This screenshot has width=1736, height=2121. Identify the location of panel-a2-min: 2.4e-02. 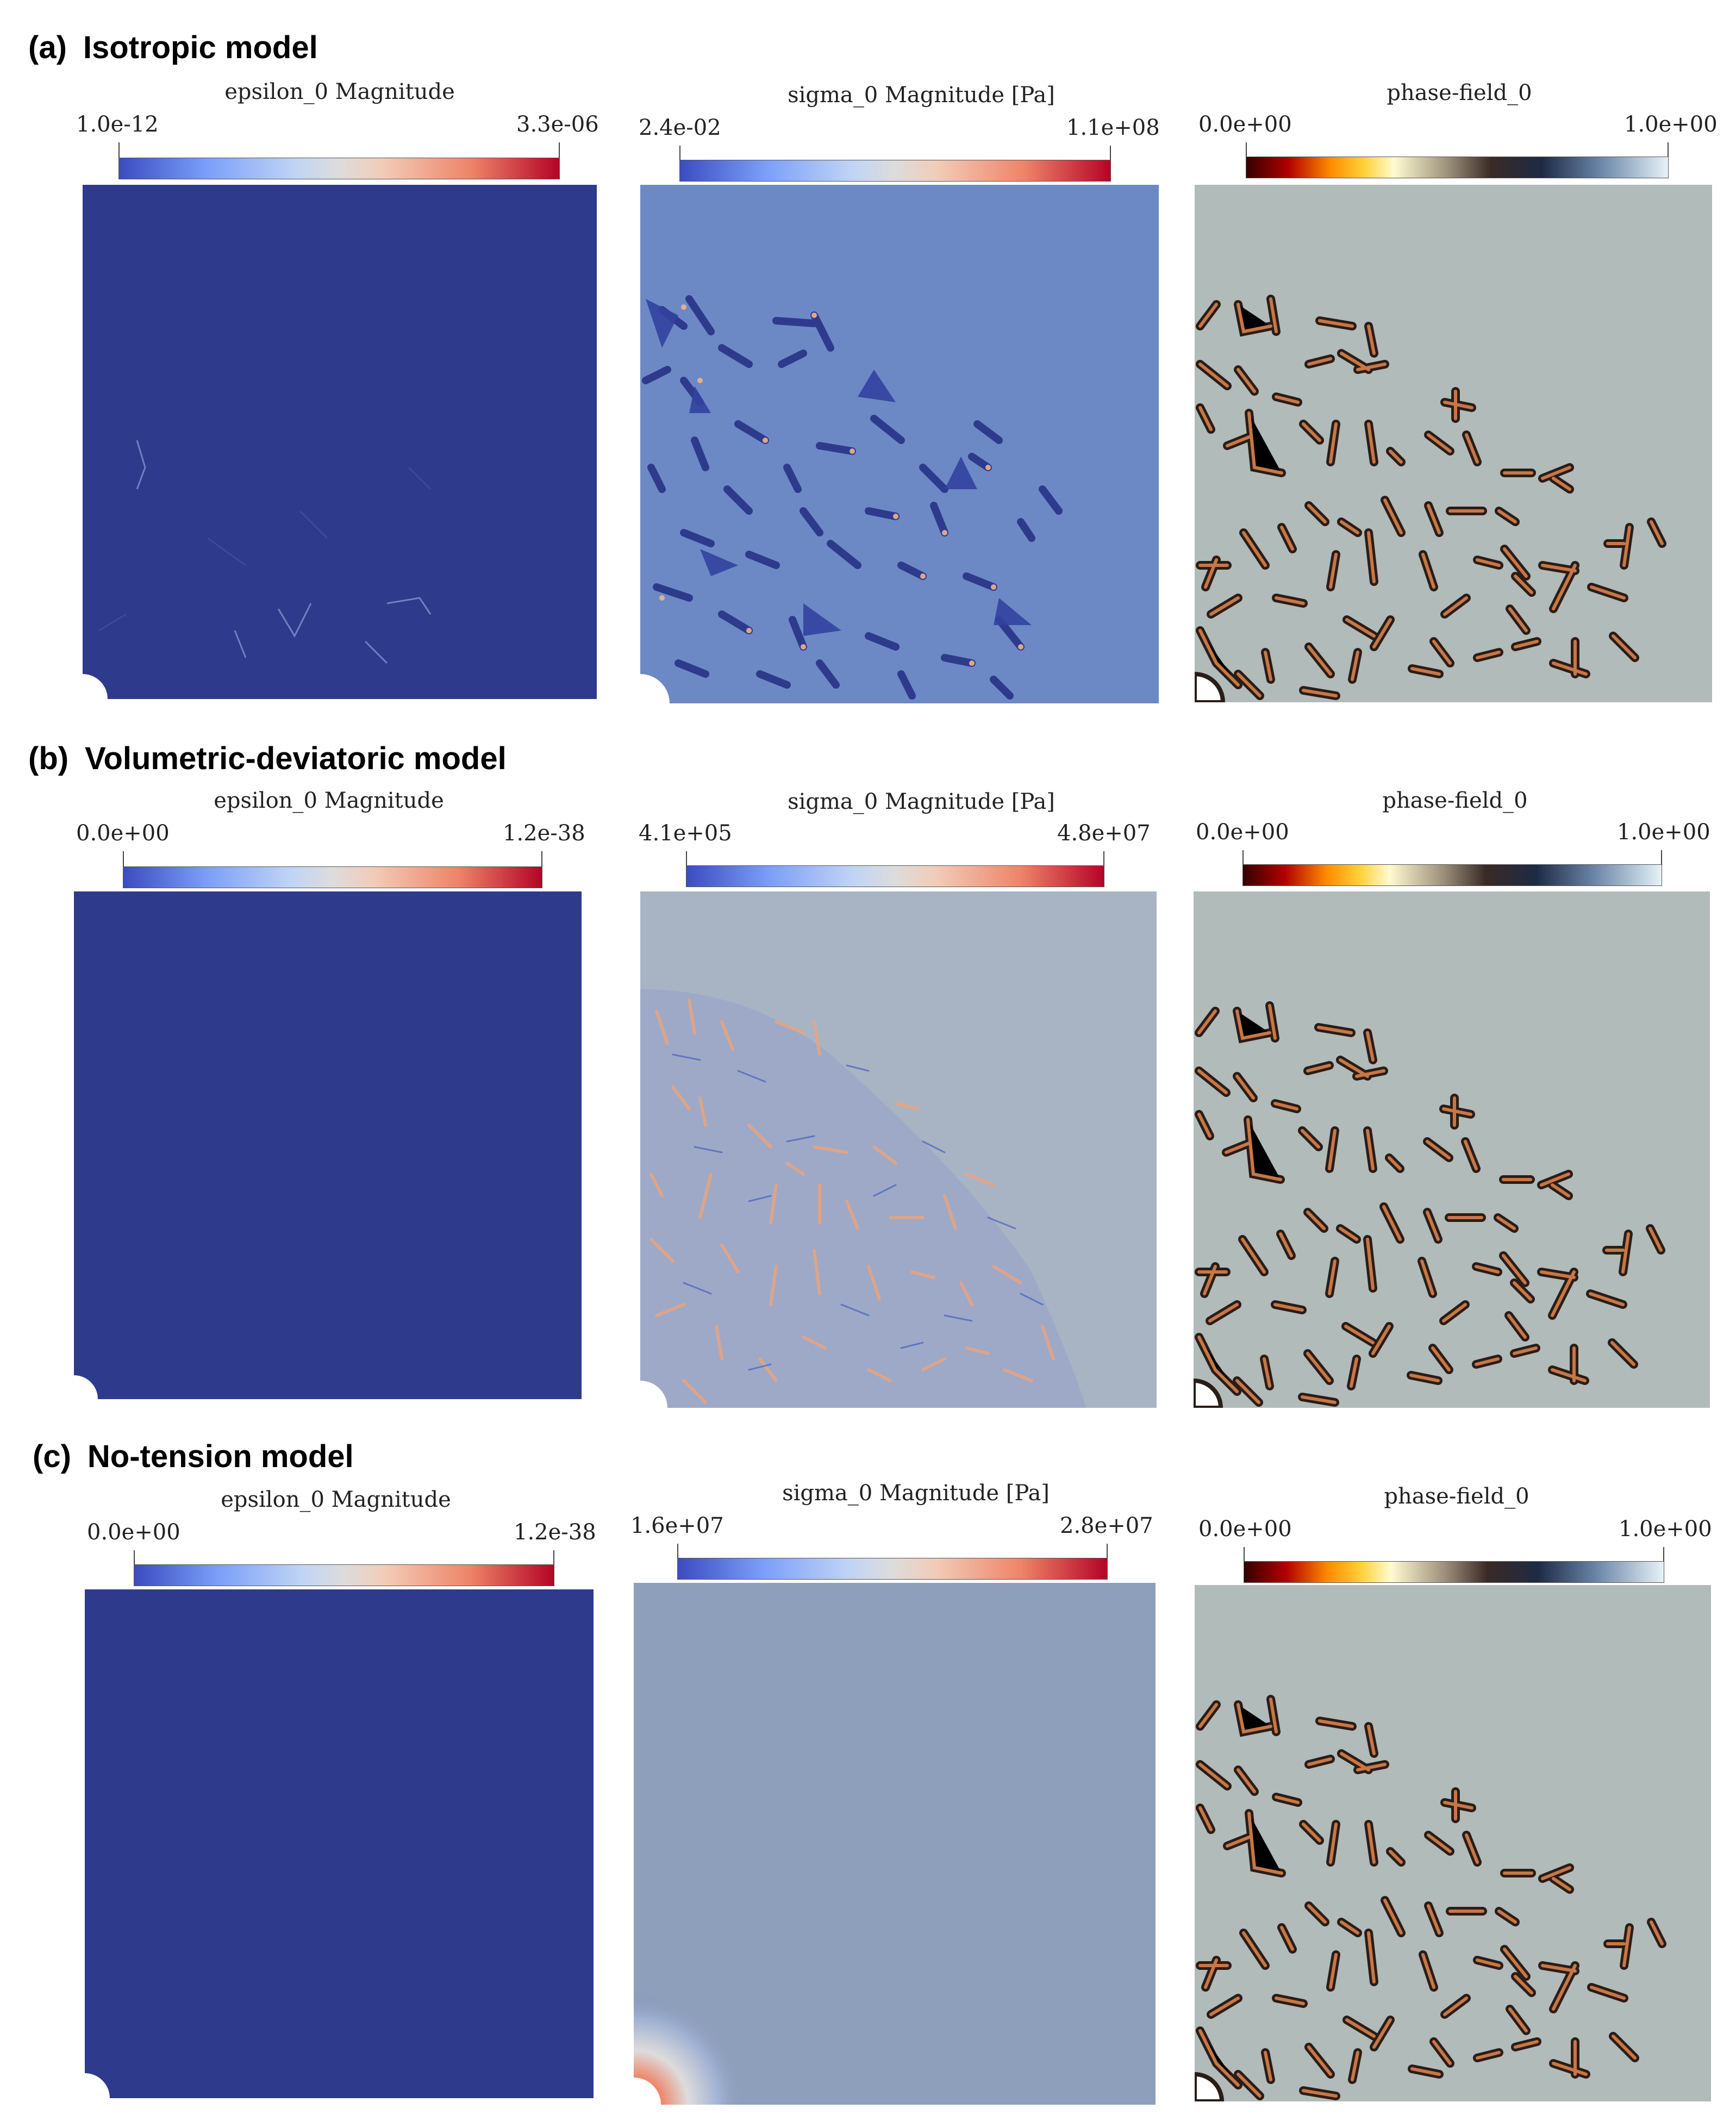
(680, 128).